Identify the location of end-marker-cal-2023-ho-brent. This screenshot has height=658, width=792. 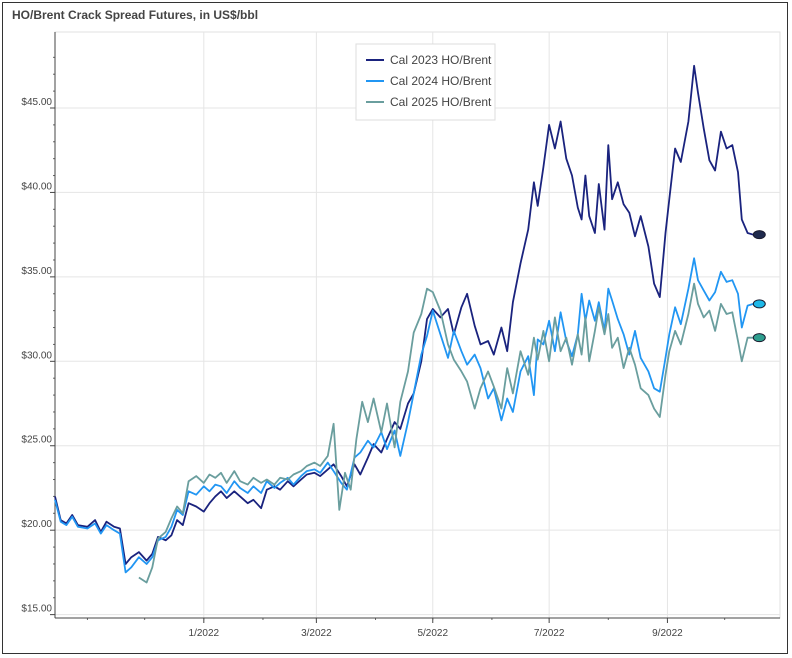
(759, 235).